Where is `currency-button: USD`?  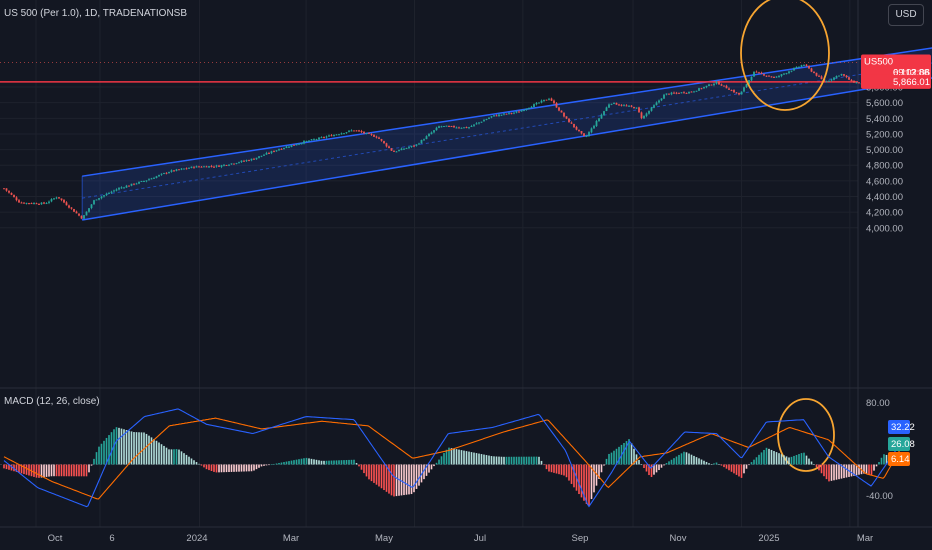 currency-button: USD is located at coordinates (906, 15).